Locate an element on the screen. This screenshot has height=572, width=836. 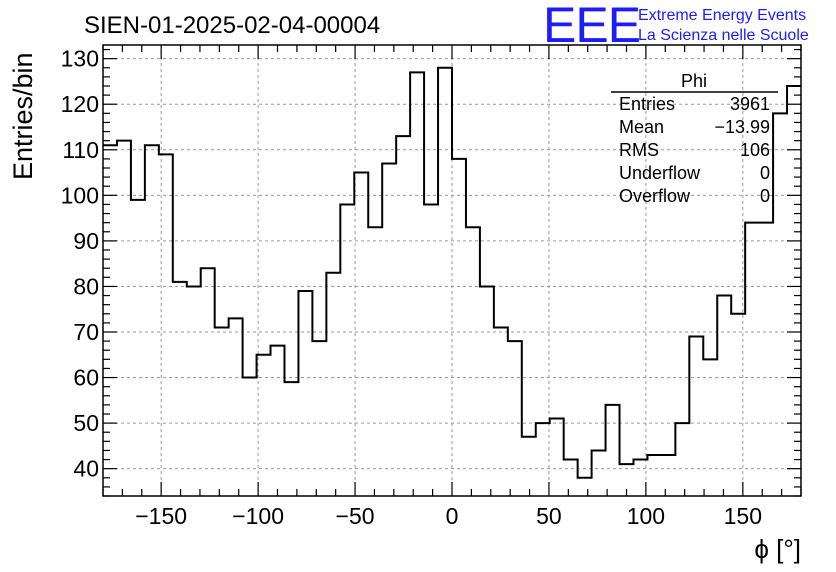
y-tick-label: 110 is located at coordinates (80, 150).